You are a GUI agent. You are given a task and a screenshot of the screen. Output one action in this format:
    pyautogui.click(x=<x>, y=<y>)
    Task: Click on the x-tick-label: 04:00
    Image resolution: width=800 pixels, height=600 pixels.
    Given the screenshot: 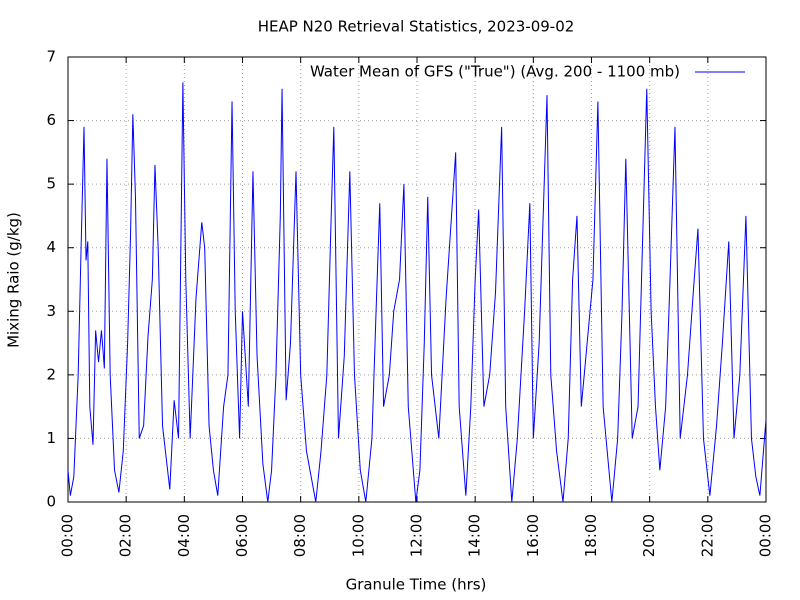 What is the action you would take?
    pyautogui.click(x=184, y=535)
    